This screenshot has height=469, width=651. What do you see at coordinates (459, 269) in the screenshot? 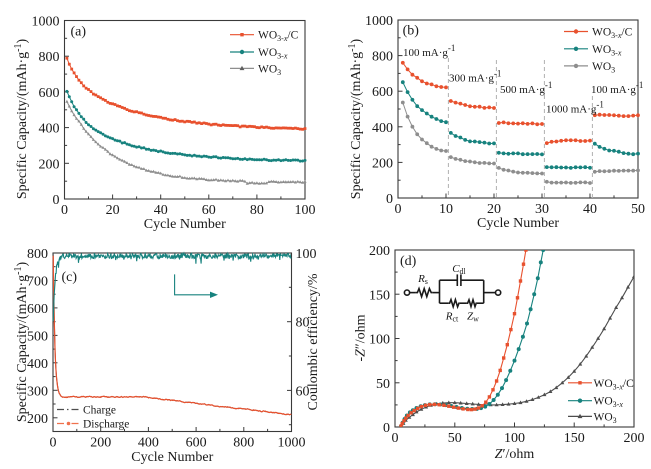
I see `svg-text: Cdl` at bounding box center [459, 269].